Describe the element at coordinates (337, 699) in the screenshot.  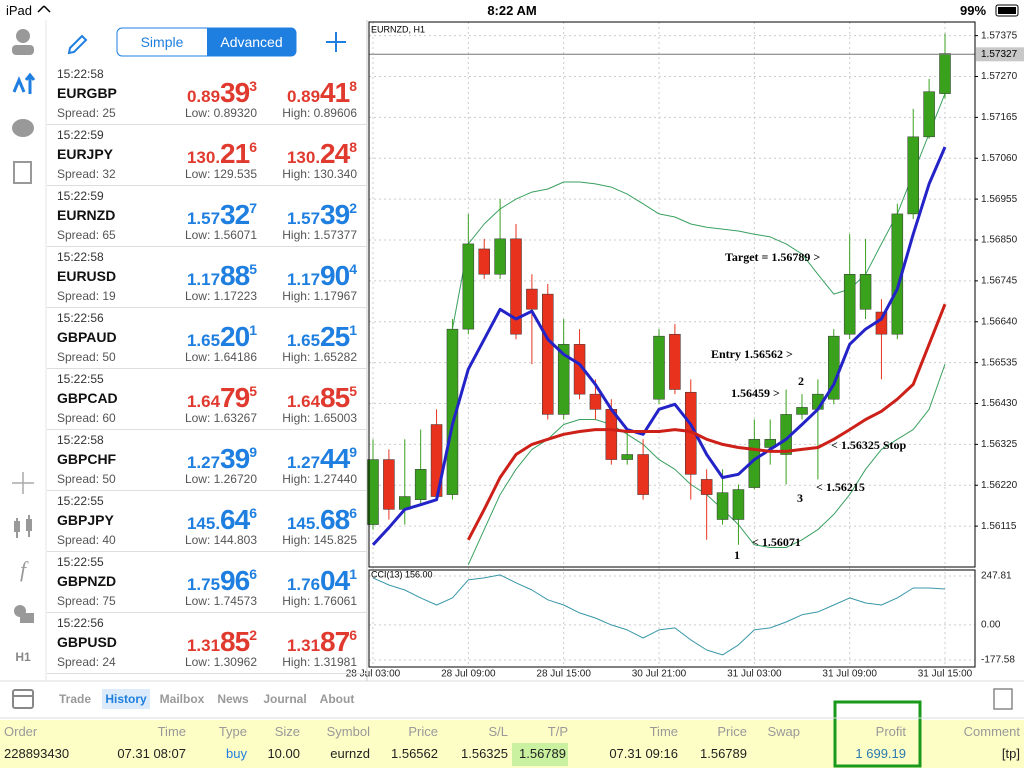
I see `tab: About` at that location.